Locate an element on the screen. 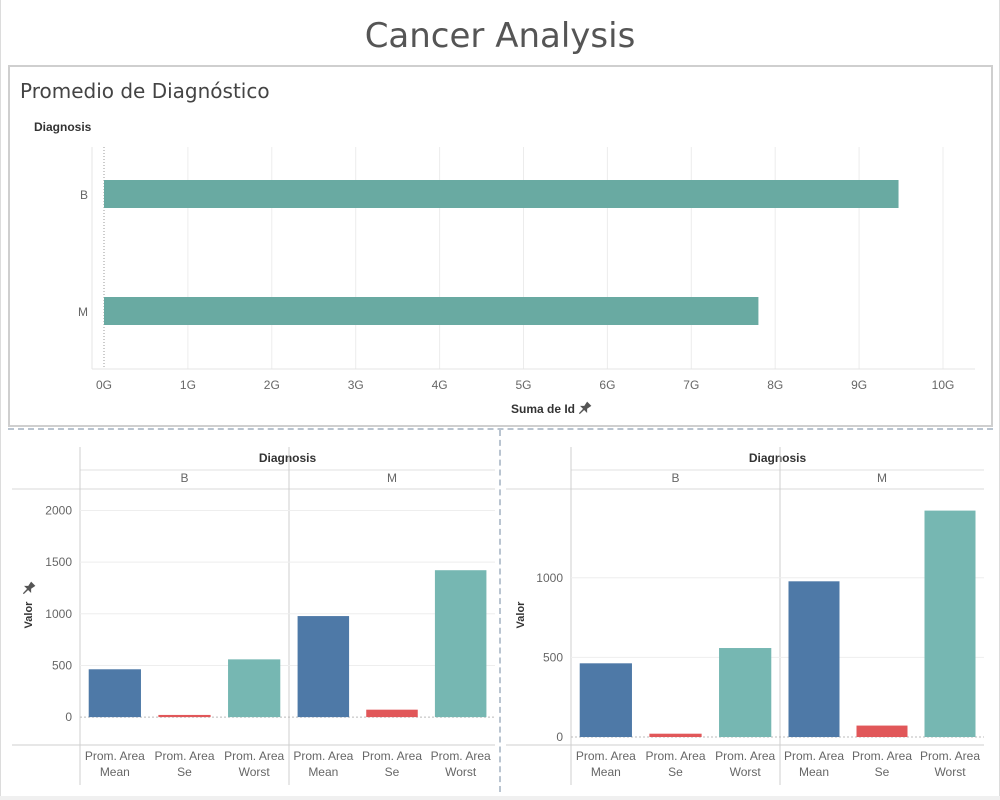 The image size is (1000, 800). dashboard-title: Cancer Analysis is located at coordinates (500, 36).